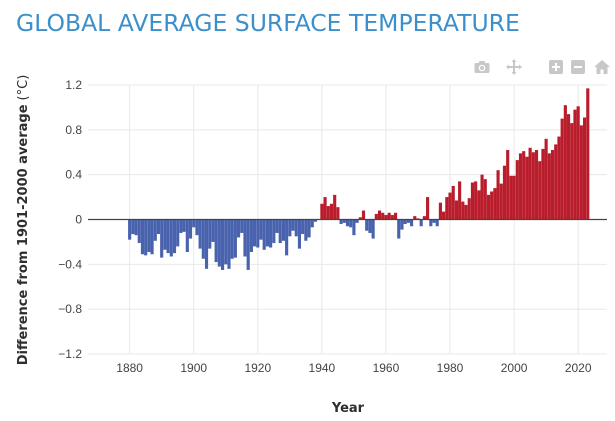 The width and height of the screenshot is (615, 421). Describe the element at coordinates (556, 67) in the screenshot. I see `zoom-in-icon` at that location.